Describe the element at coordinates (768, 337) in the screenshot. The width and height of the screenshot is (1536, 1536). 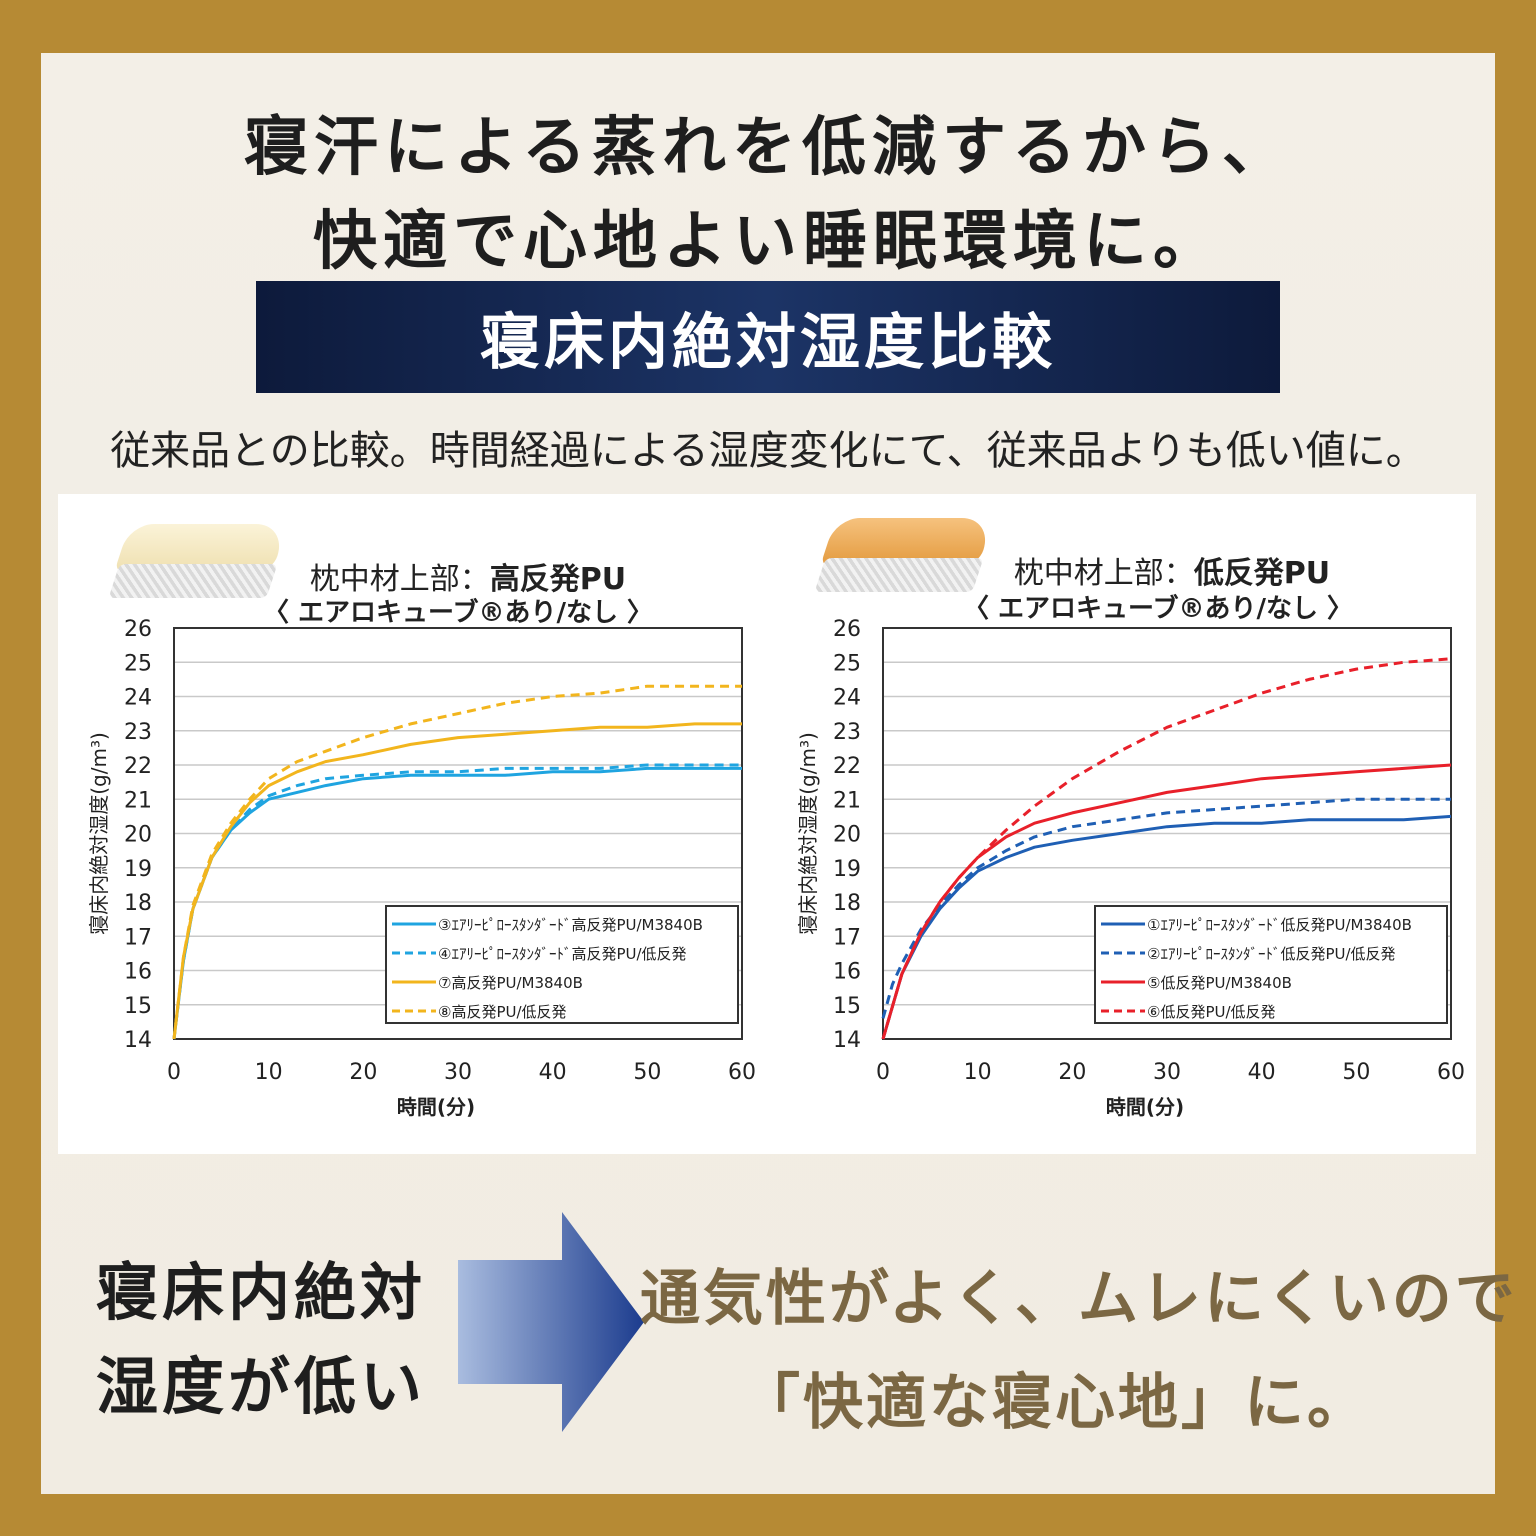
I see `comparison-banner: 寝床内絶対湿度比較` at that location.